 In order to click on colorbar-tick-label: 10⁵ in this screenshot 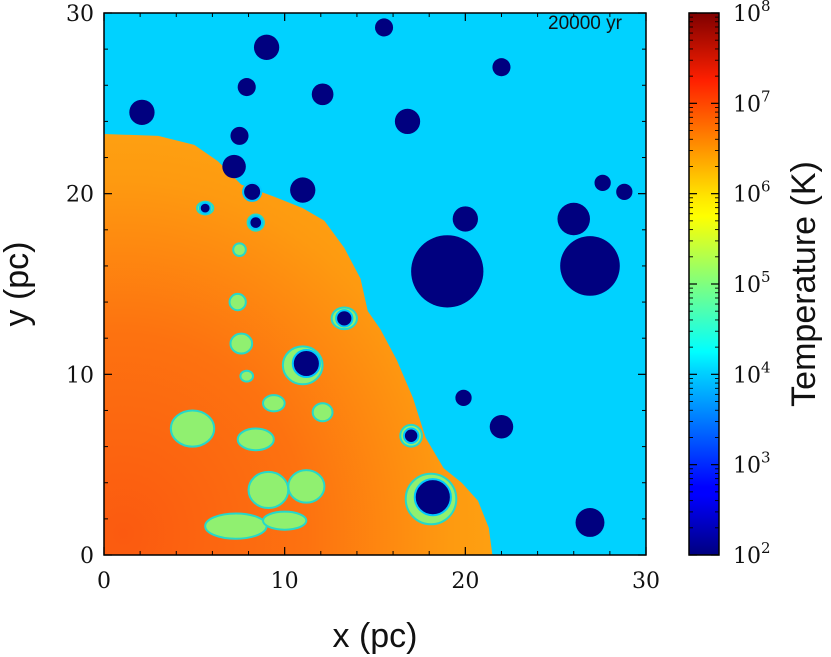, I will do `click(752, 283)`.